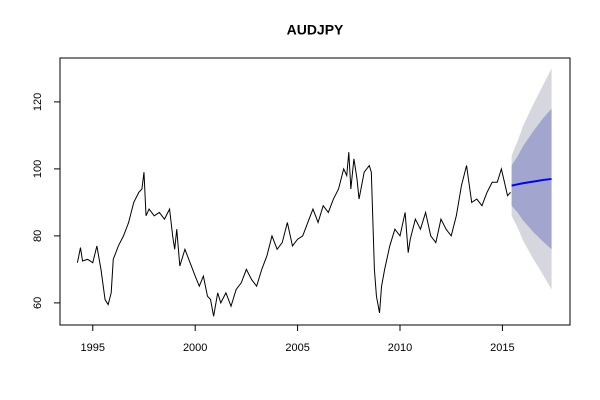  I want to click on x-tick-label: 2015, so click(502, 348).